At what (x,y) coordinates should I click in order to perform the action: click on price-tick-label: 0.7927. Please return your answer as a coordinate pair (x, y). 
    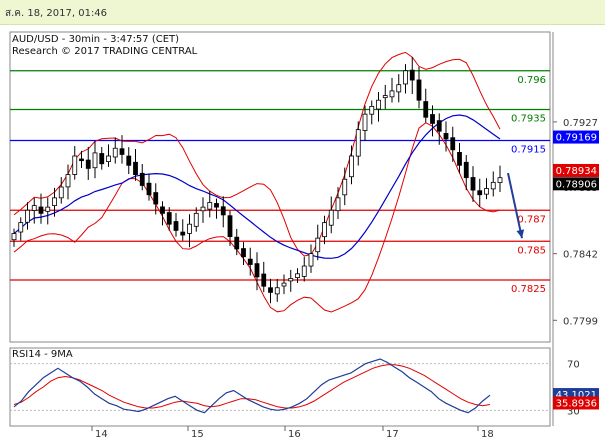
    Looking at the image, I should click on (580, 123).